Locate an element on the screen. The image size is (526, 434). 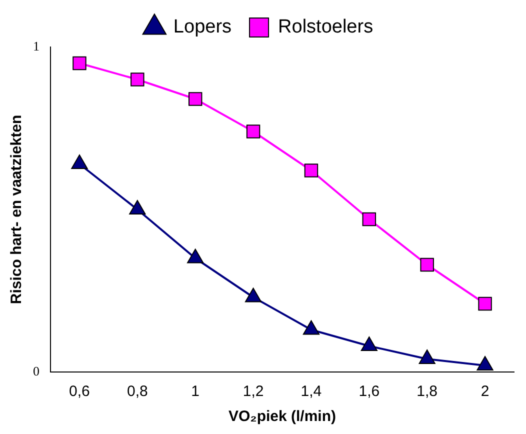
x-tick-label: 0,6 is located at coordinates (79, 391).